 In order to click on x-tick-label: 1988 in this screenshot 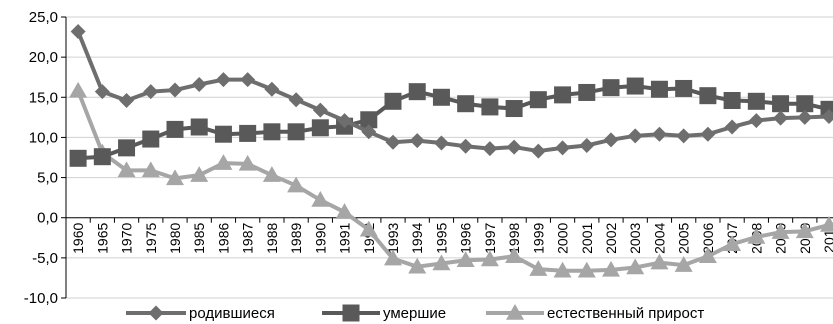, I will do `click(272, 238)`.